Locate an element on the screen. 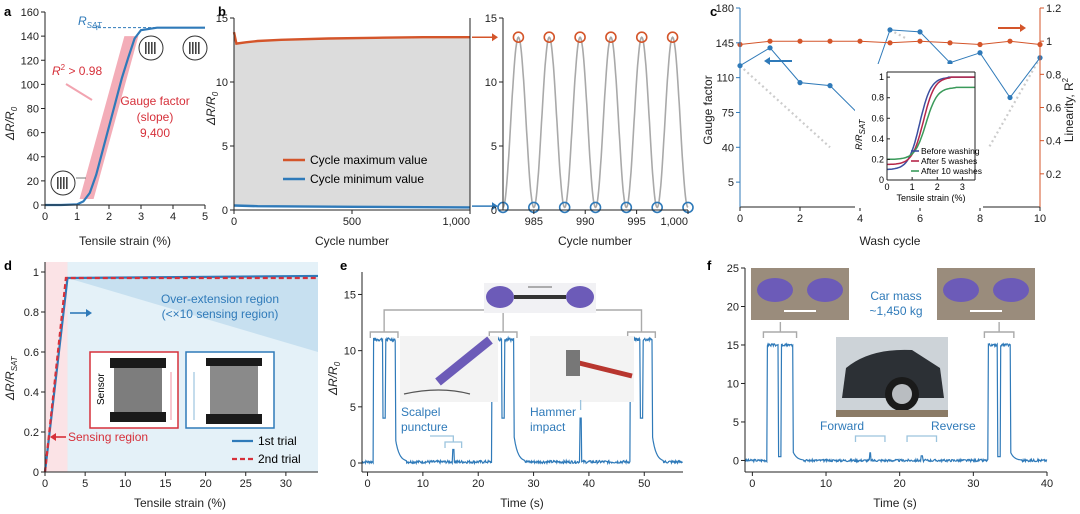  b-min-line is located at coordinates (352, 206).